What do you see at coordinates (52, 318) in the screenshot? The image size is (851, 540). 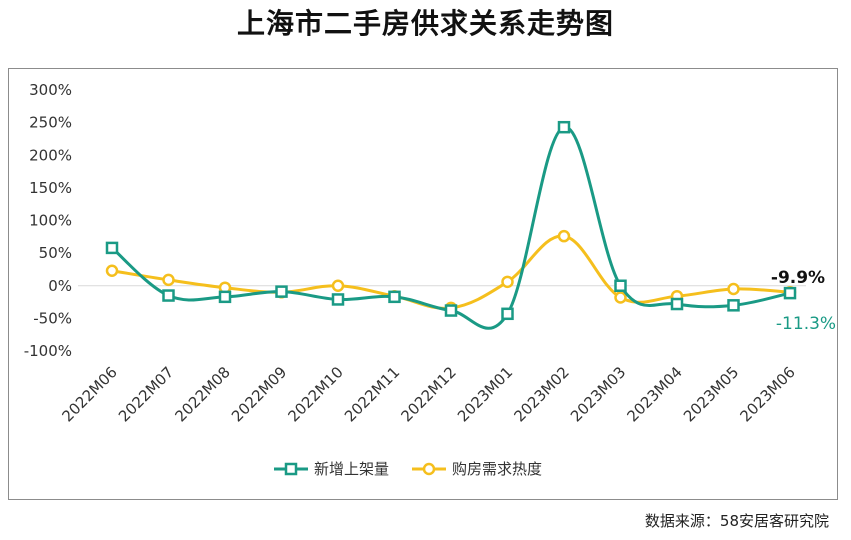 I see `y-tick-label: -50%` at bounding box center [52, 318].